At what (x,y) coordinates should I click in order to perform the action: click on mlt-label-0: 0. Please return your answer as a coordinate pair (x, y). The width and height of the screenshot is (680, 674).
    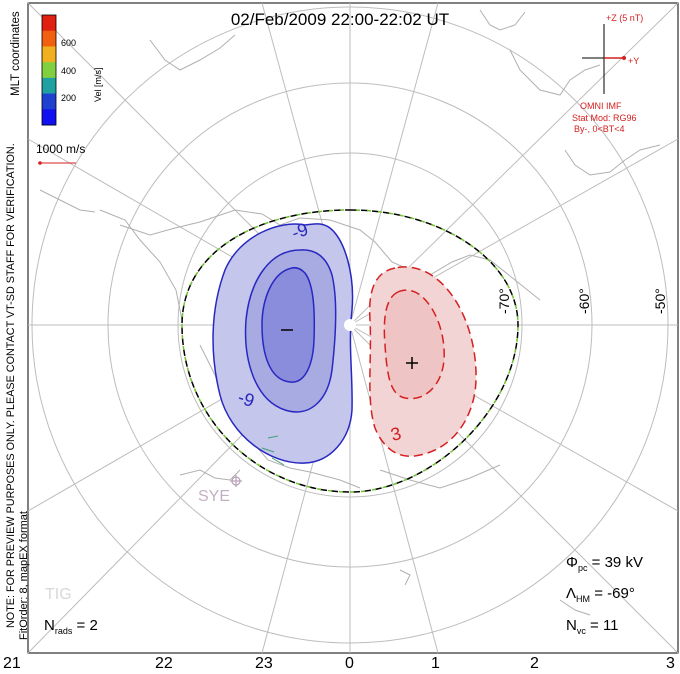
    Looking at the image, I should click on (349, 663).